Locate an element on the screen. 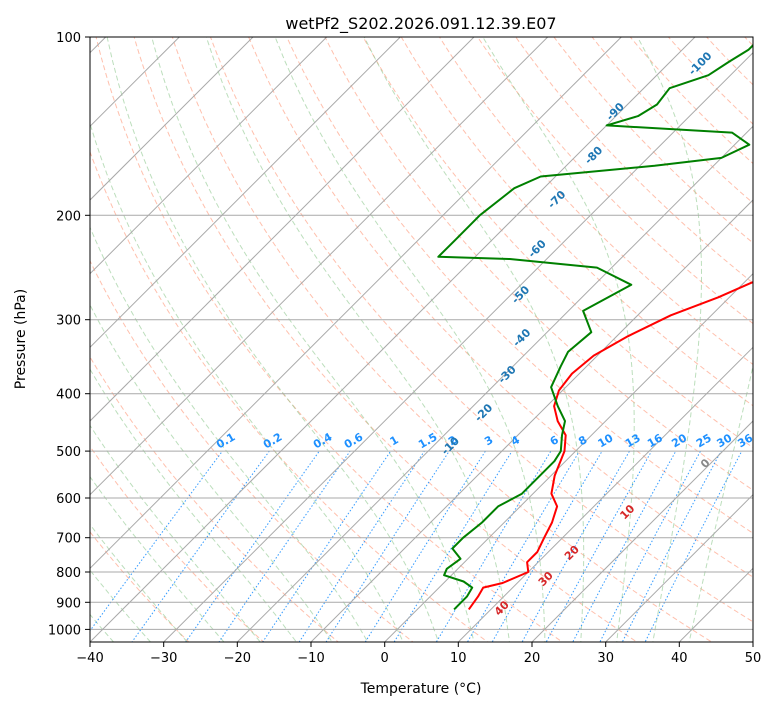 The image size is (775, 708). y-tick-label: 100 is located at coordinates (68, 38).